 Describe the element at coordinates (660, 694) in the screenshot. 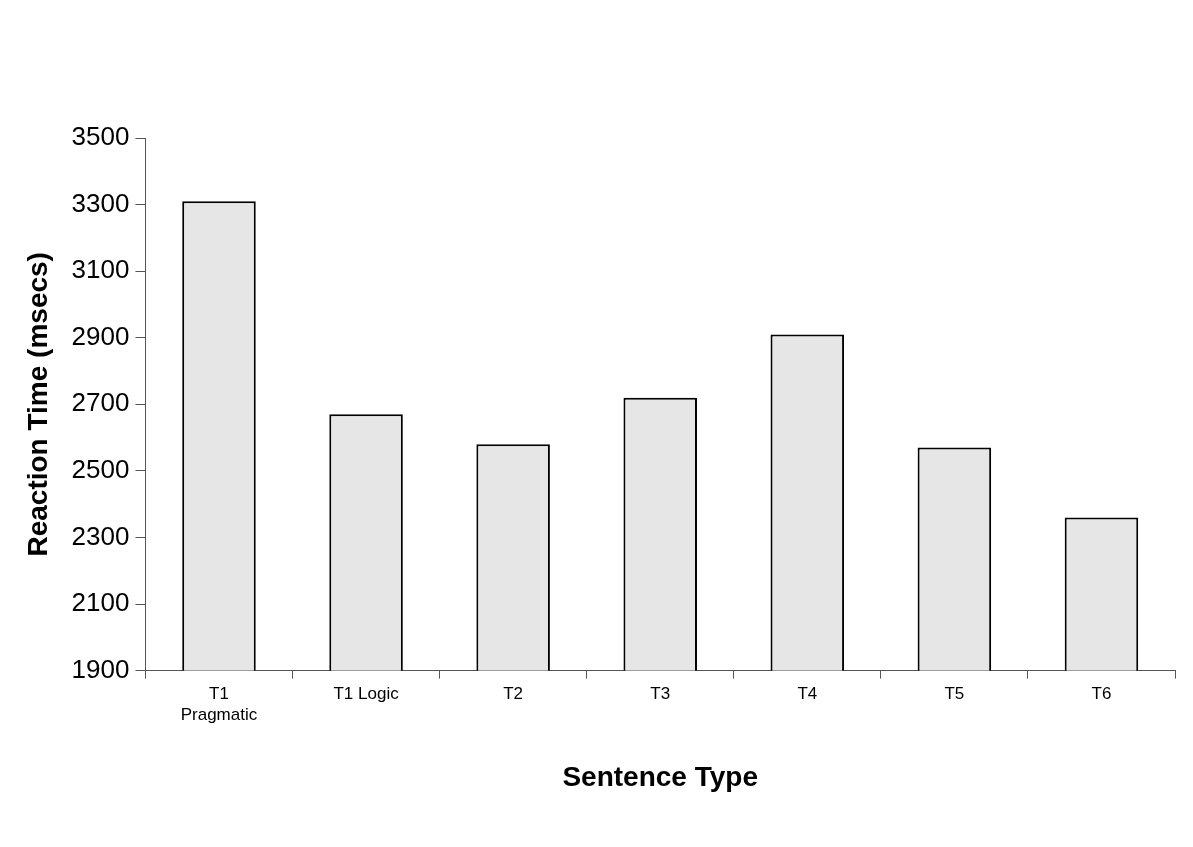

I see `x-tick-label: T3` at that location.